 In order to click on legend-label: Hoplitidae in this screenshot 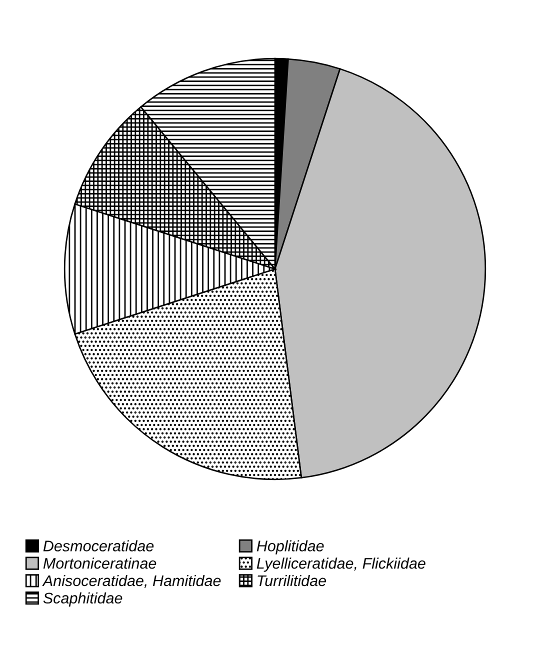, I will do `click(290, 547)`.